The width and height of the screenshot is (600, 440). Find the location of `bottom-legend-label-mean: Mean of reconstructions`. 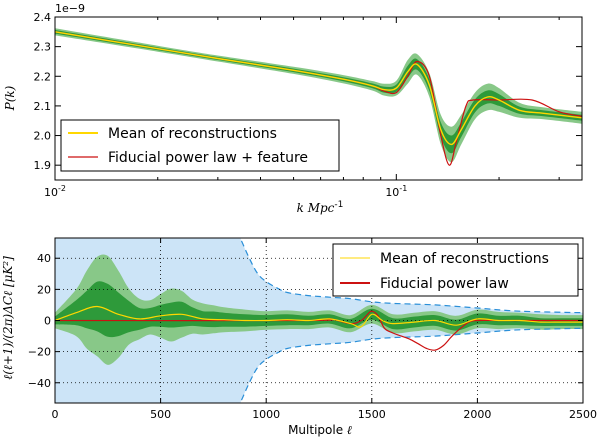

bottom-legend-label-mean: Mean of reconstructions is located at coordinates (464, 259).